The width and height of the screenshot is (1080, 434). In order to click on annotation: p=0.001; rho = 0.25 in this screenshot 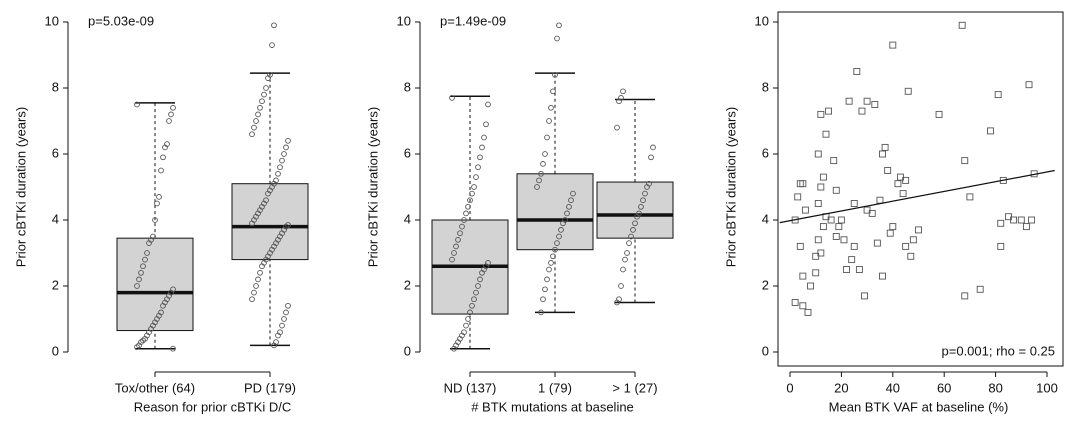, I will do `click(998, 350)`.